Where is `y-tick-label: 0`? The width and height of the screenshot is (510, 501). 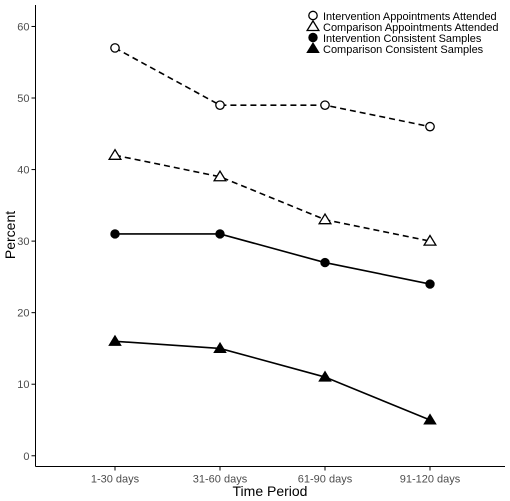 y-tick-label: 0 is located at coordinates (26, 457).